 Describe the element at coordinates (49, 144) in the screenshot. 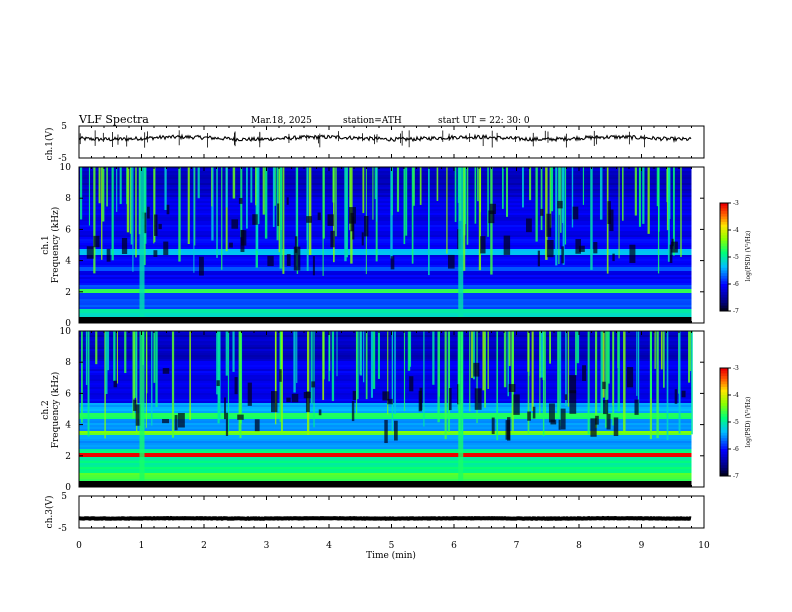

I see `ch1-ylabel: ch.1(V)` at that location.